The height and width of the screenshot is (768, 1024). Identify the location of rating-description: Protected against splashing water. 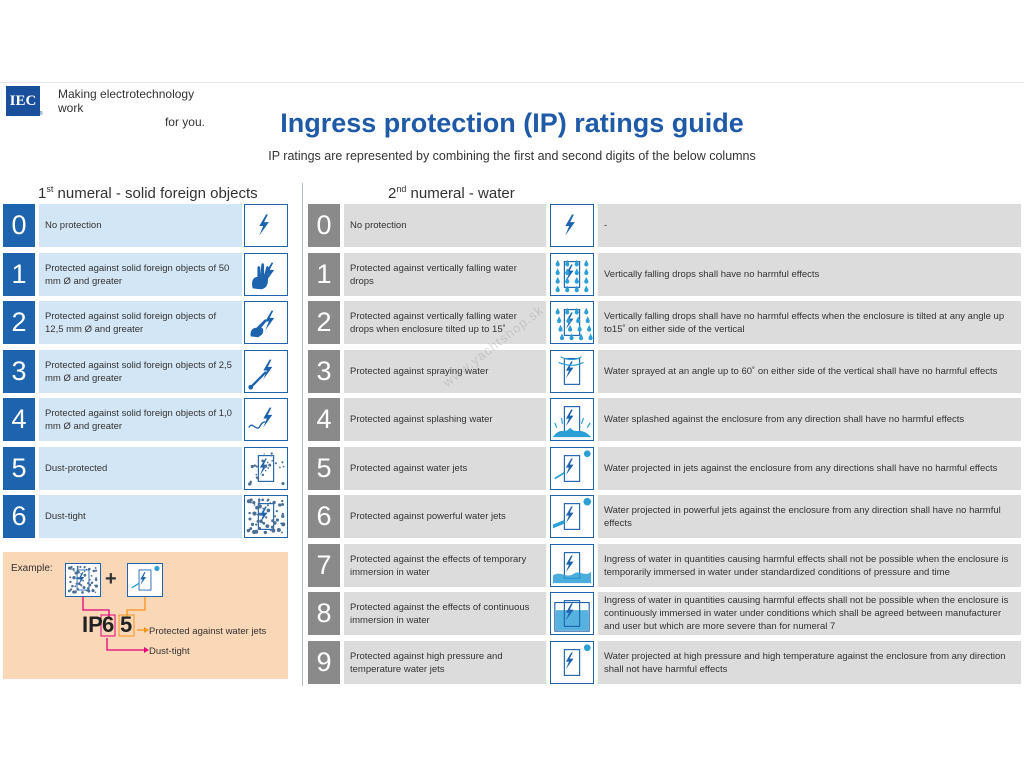
(445, 419).